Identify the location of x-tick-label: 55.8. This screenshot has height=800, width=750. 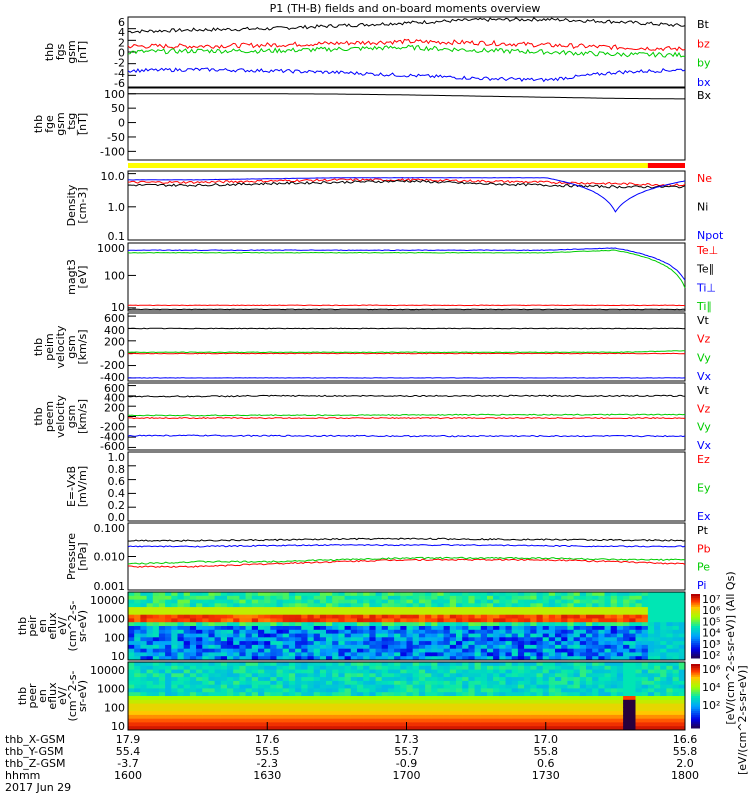
(546, 751).